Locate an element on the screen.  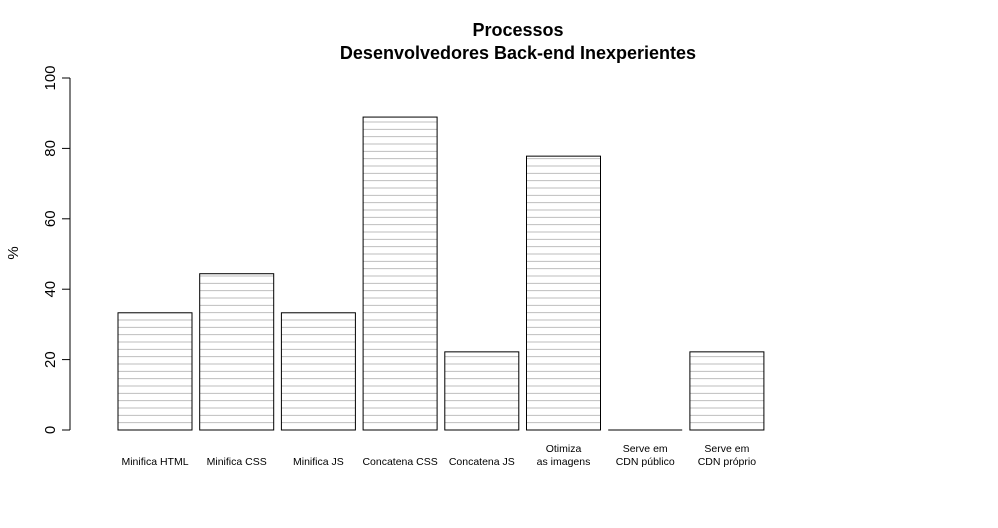
category-label: Minifica CSS is located at coordinates (237, 462).